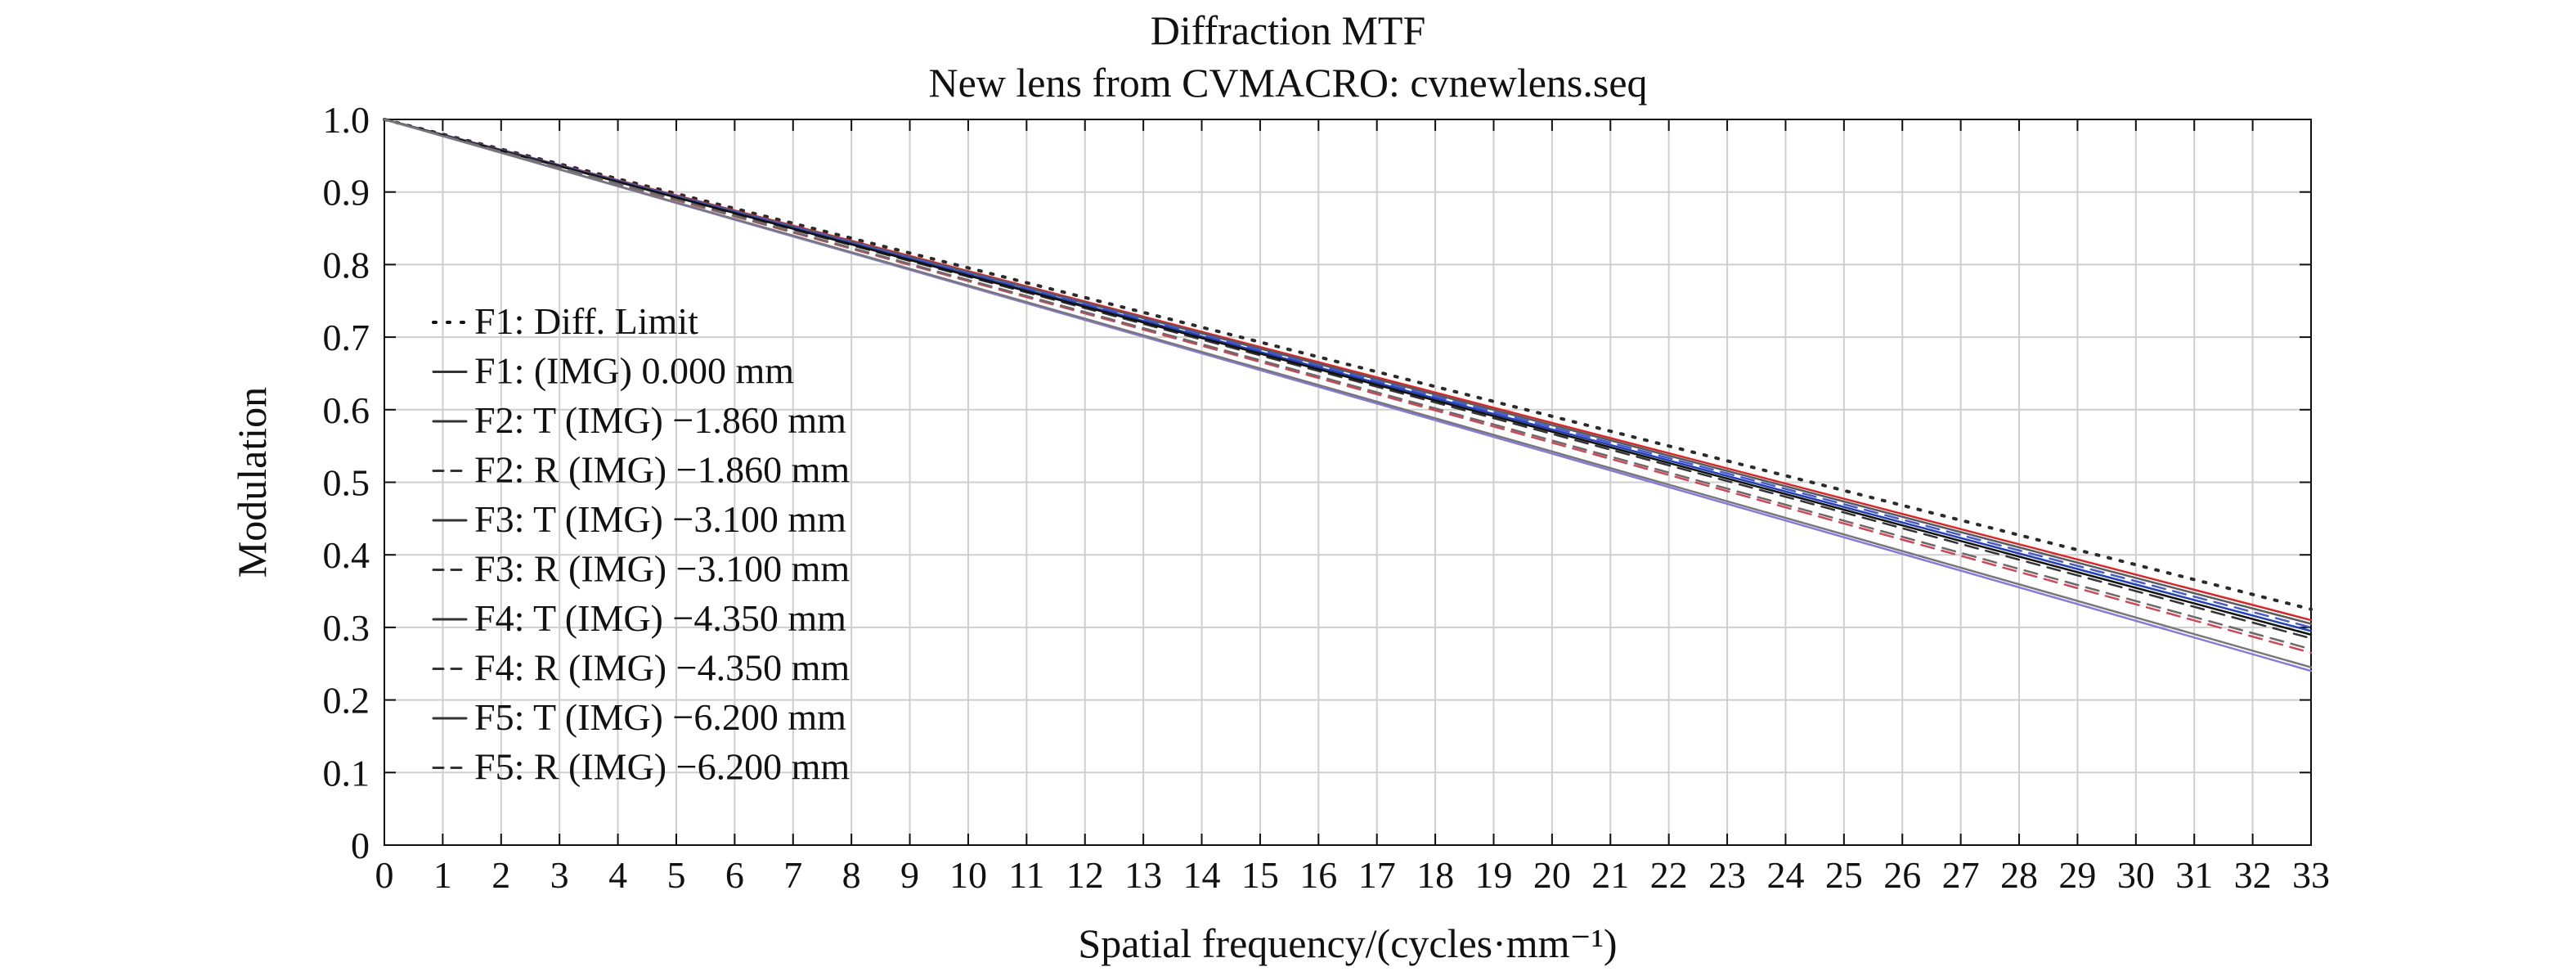 The width and height of the screenshot is (2576, 976). I want to click on y-tick-label: 0.4, so click(346, 555).